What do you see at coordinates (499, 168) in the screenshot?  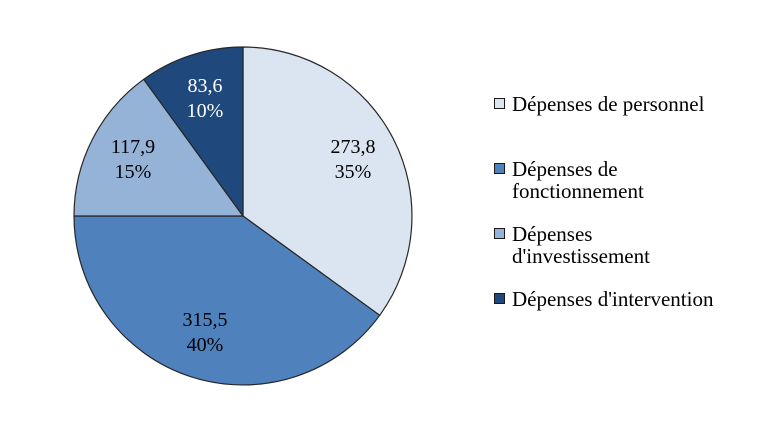 I see `legend-swatch-fonctionnement-icon` at bounding box center [499, 168].